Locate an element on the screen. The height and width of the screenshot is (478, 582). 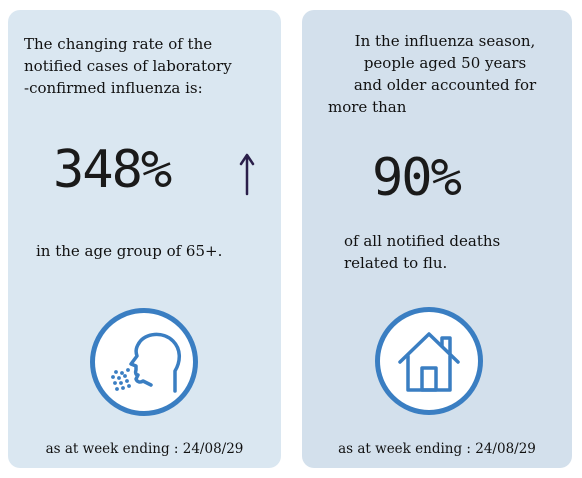
cough-sneeze-icon is located at coordinates (146, 362).